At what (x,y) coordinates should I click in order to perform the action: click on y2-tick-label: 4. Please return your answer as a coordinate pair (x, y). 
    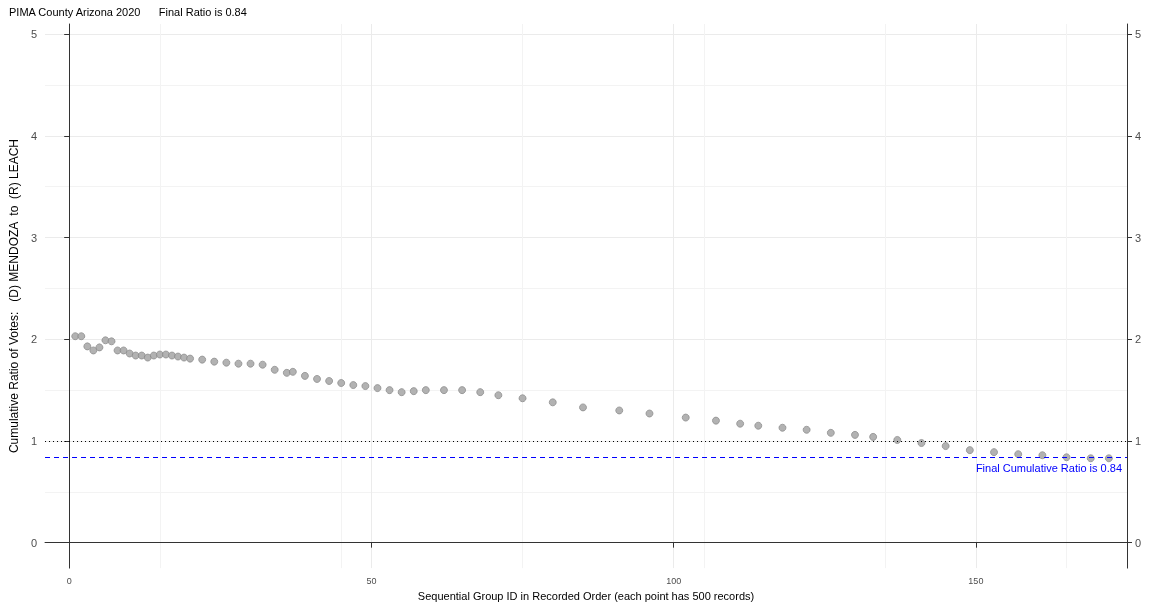
    Looking at the image, I should click on (1138, 135).